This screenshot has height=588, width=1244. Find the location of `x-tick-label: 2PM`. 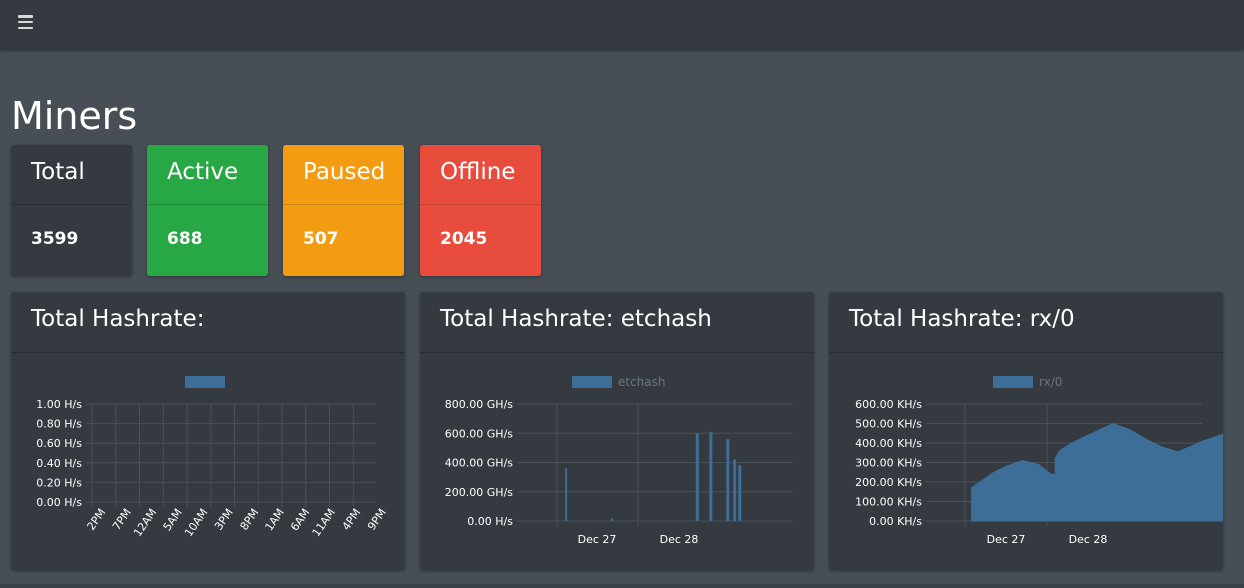

x-tick-label: 2PM is located at coordinates (97, 519).